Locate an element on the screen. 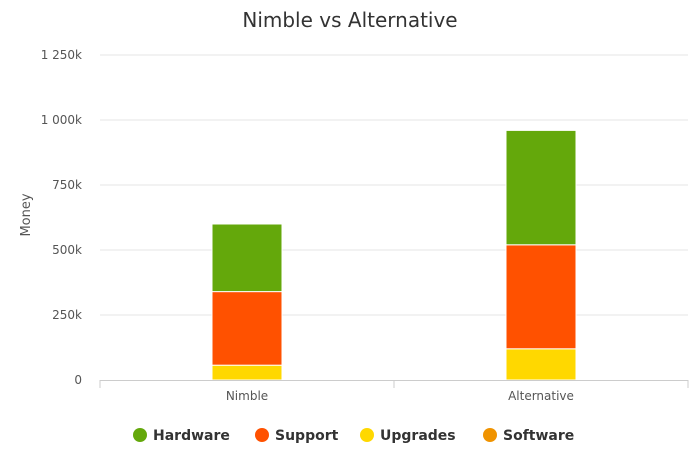 This screenshot has height=467, width=700. y-tick-label: 1 250k is located at coordinates (61, 55).